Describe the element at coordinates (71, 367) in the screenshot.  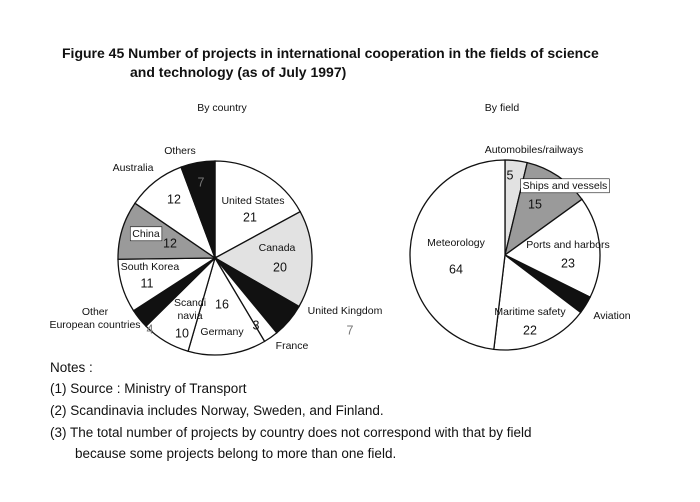
I see `notes-heading: Notes :` at that location.